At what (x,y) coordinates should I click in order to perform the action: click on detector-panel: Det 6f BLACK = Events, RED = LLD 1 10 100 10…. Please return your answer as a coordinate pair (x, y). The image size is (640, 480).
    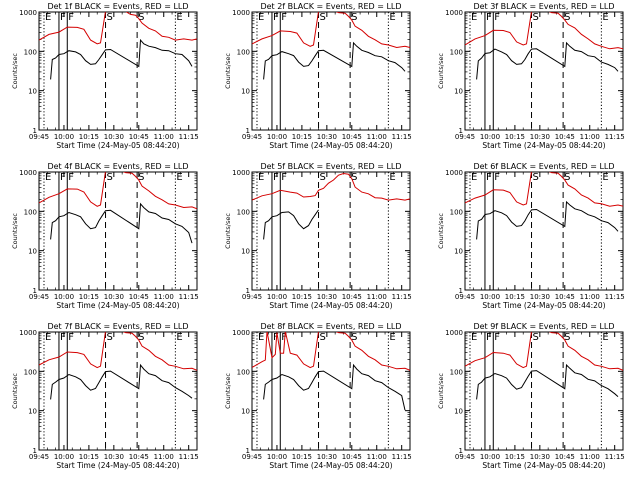
    Looking at the image, I should click on (531, 236).